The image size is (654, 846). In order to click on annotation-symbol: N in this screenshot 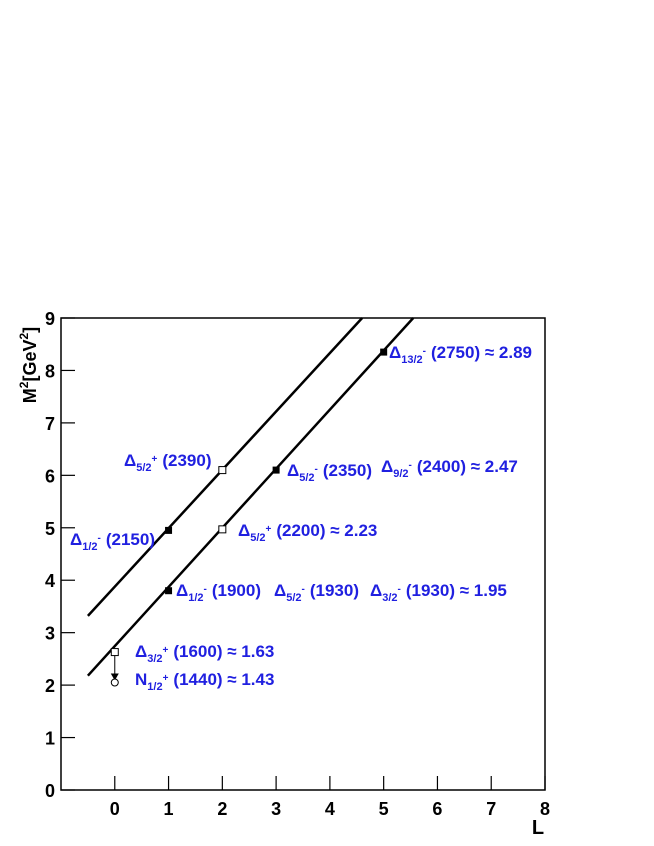, I will do `click(141, 679)`.